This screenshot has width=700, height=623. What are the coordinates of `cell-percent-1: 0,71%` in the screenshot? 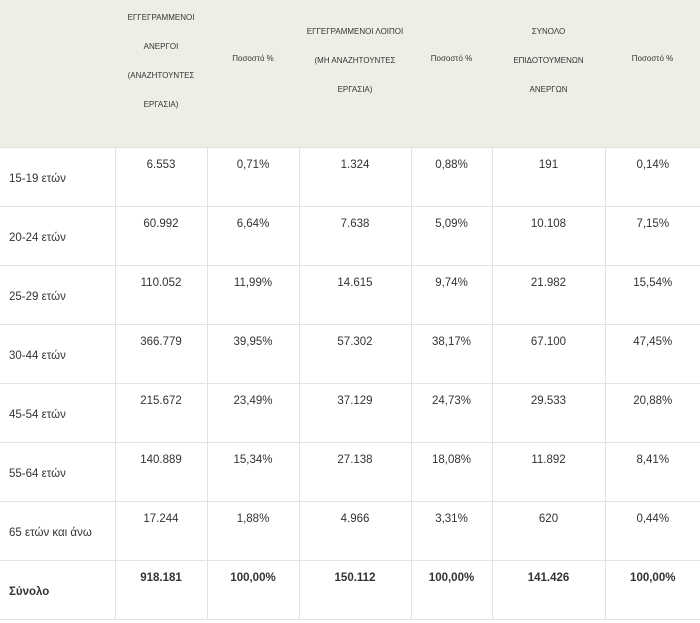 It's located at (253, 176).